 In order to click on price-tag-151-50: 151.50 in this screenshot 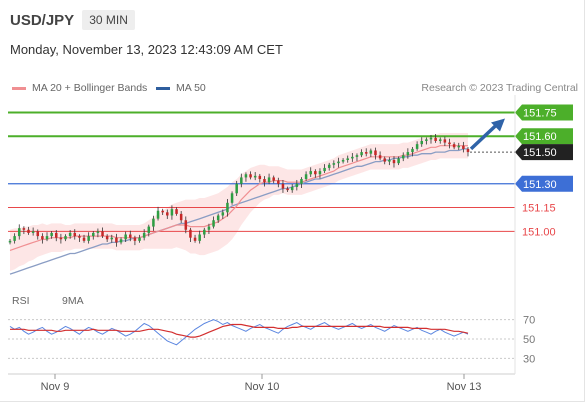, I will do `click(544, 152)`.